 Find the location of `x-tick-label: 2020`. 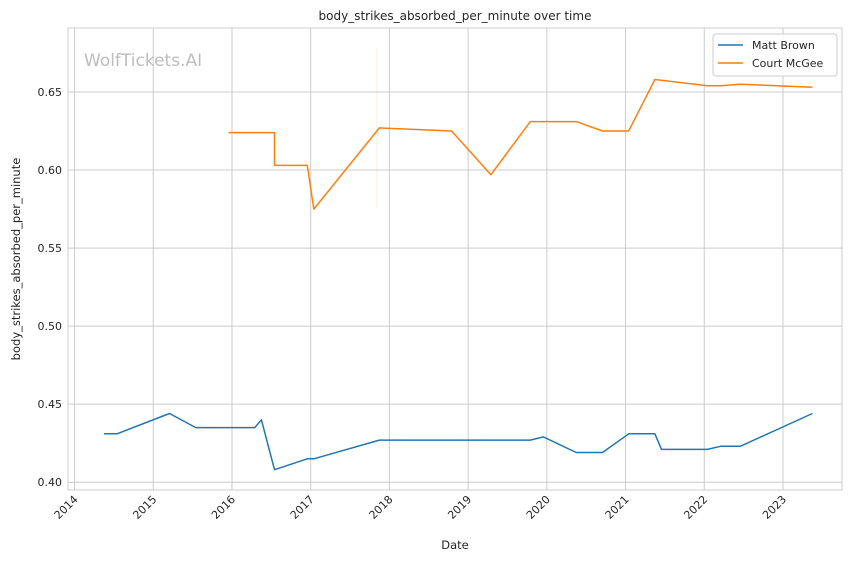

x-tick-label: 2020 is located at coordinates (538, 507).